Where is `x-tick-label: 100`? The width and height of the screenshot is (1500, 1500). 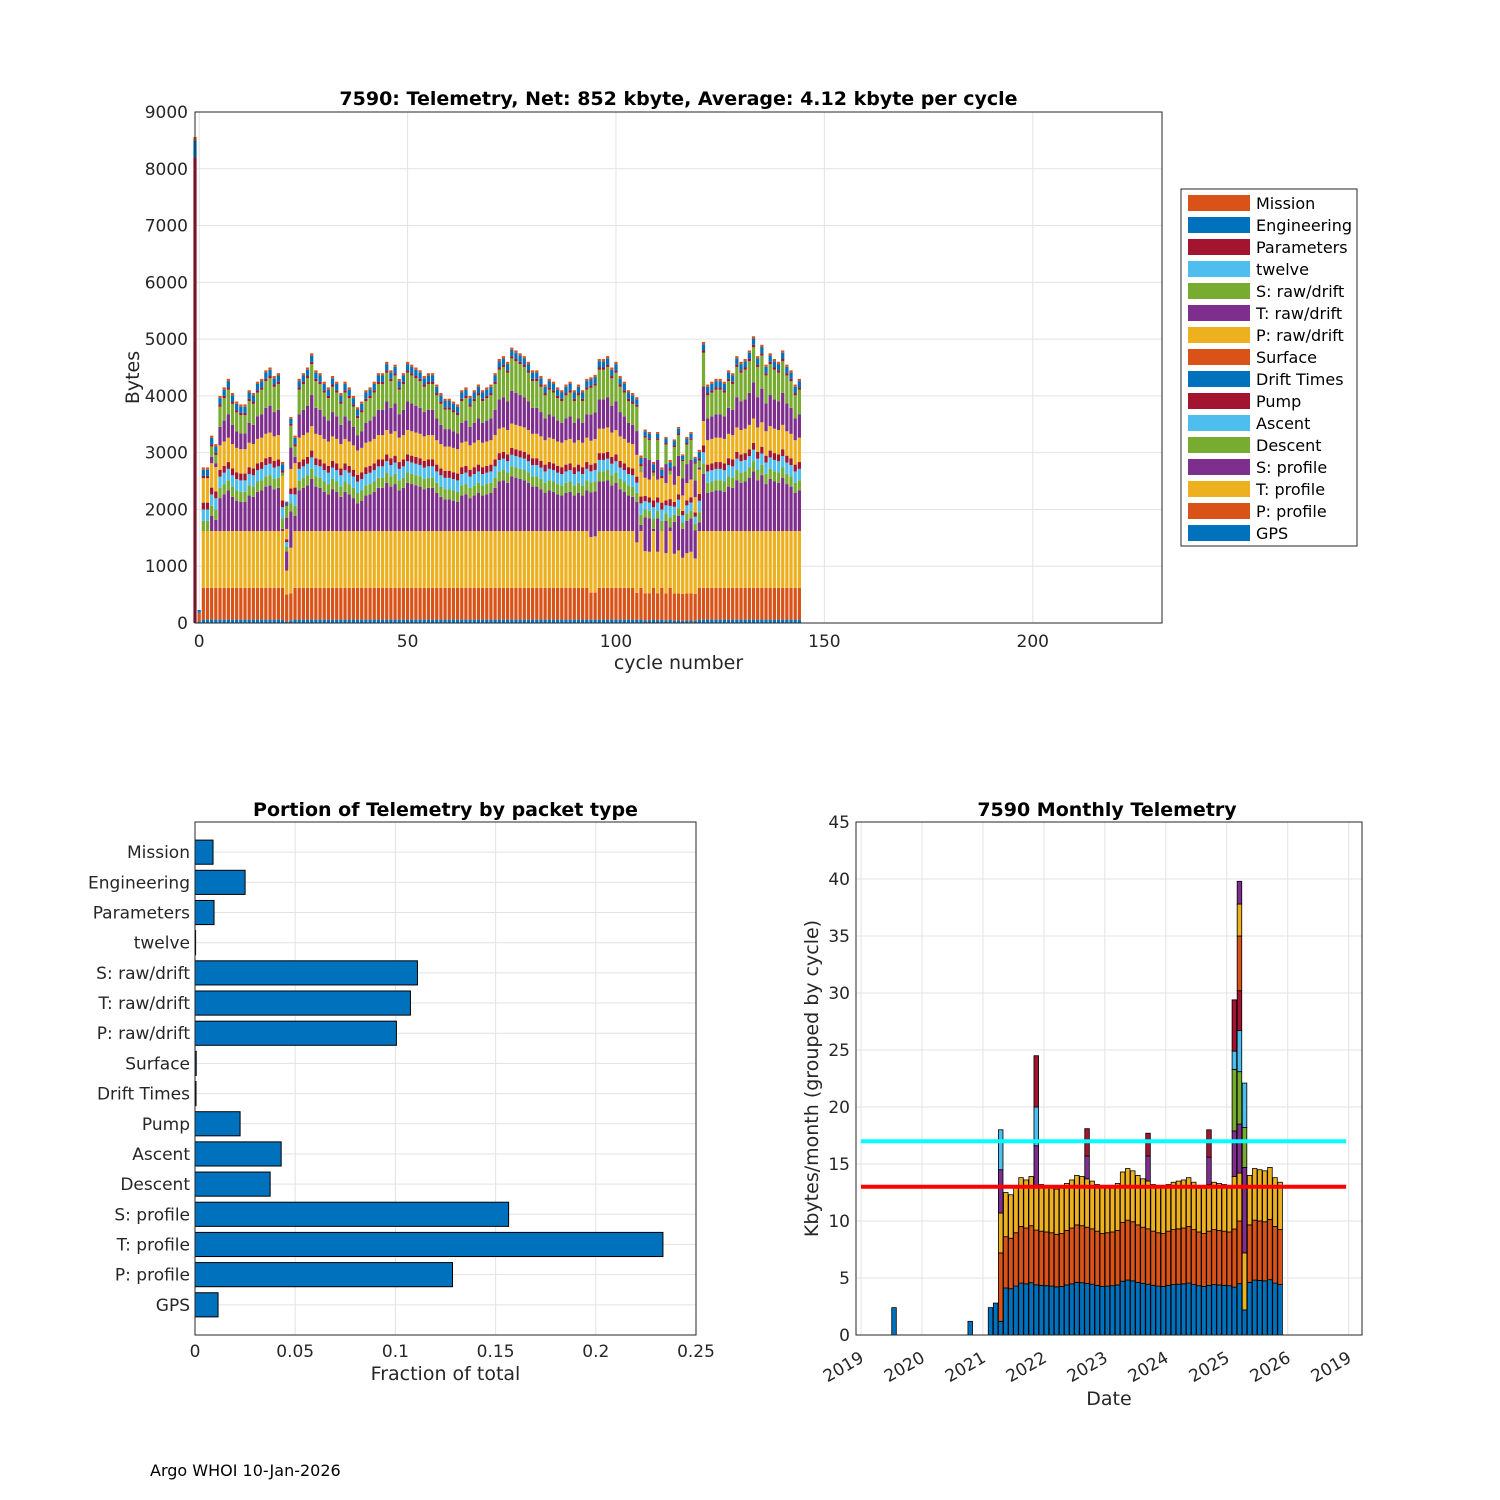
x-tick-label: 100 is located at coordinates (616, 642).